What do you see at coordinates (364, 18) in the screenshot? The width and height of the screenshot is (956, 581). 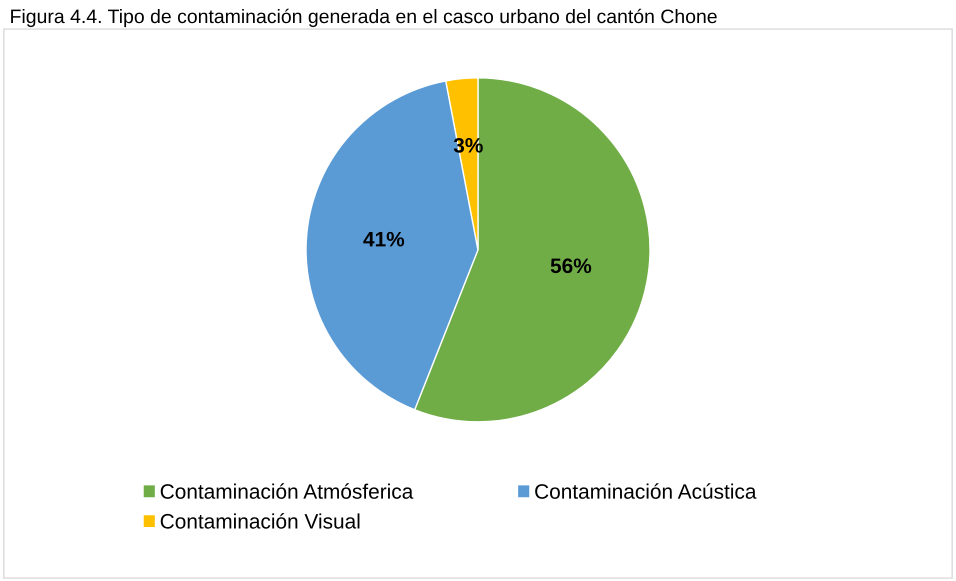 I see `chart-title: Figura 4.4. Tipo de contaminación generada en el casco urbano del cantón Chone` at bounding box center [364, 18].